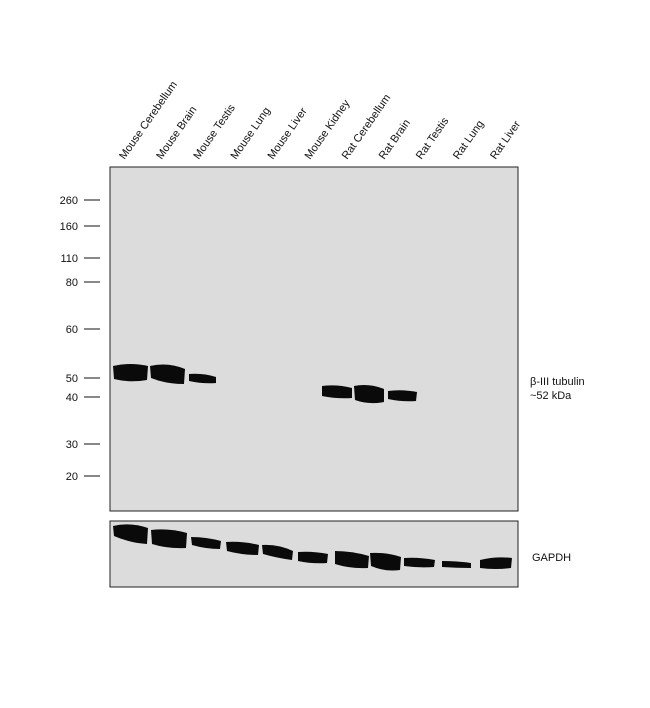  Describe the element at coordinates (312, 547) in the screenshot. I see `loading-control-bands` at that location.